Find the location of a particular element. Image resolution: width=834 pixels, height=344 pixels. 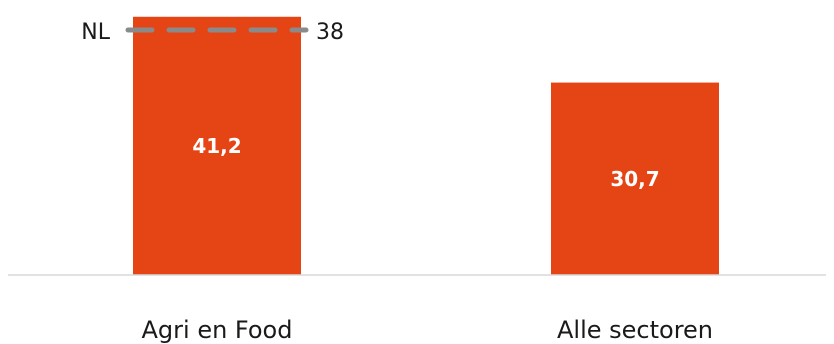

category-label-1: Agri en Food is located at coordinates (217, 330).